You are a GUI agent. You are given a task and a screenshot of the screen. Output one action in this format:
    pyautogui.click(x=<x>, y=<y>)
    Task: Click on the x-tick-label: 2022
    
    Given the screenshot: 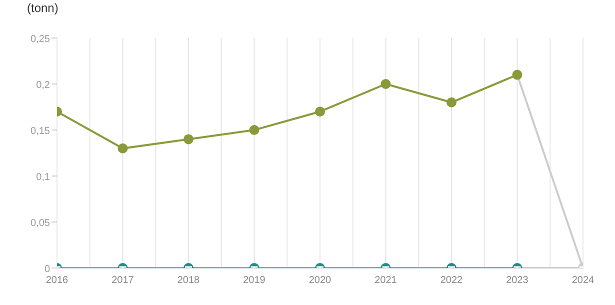 What is the action you would take?
    pyautogui.click(x=452, y=280)
    